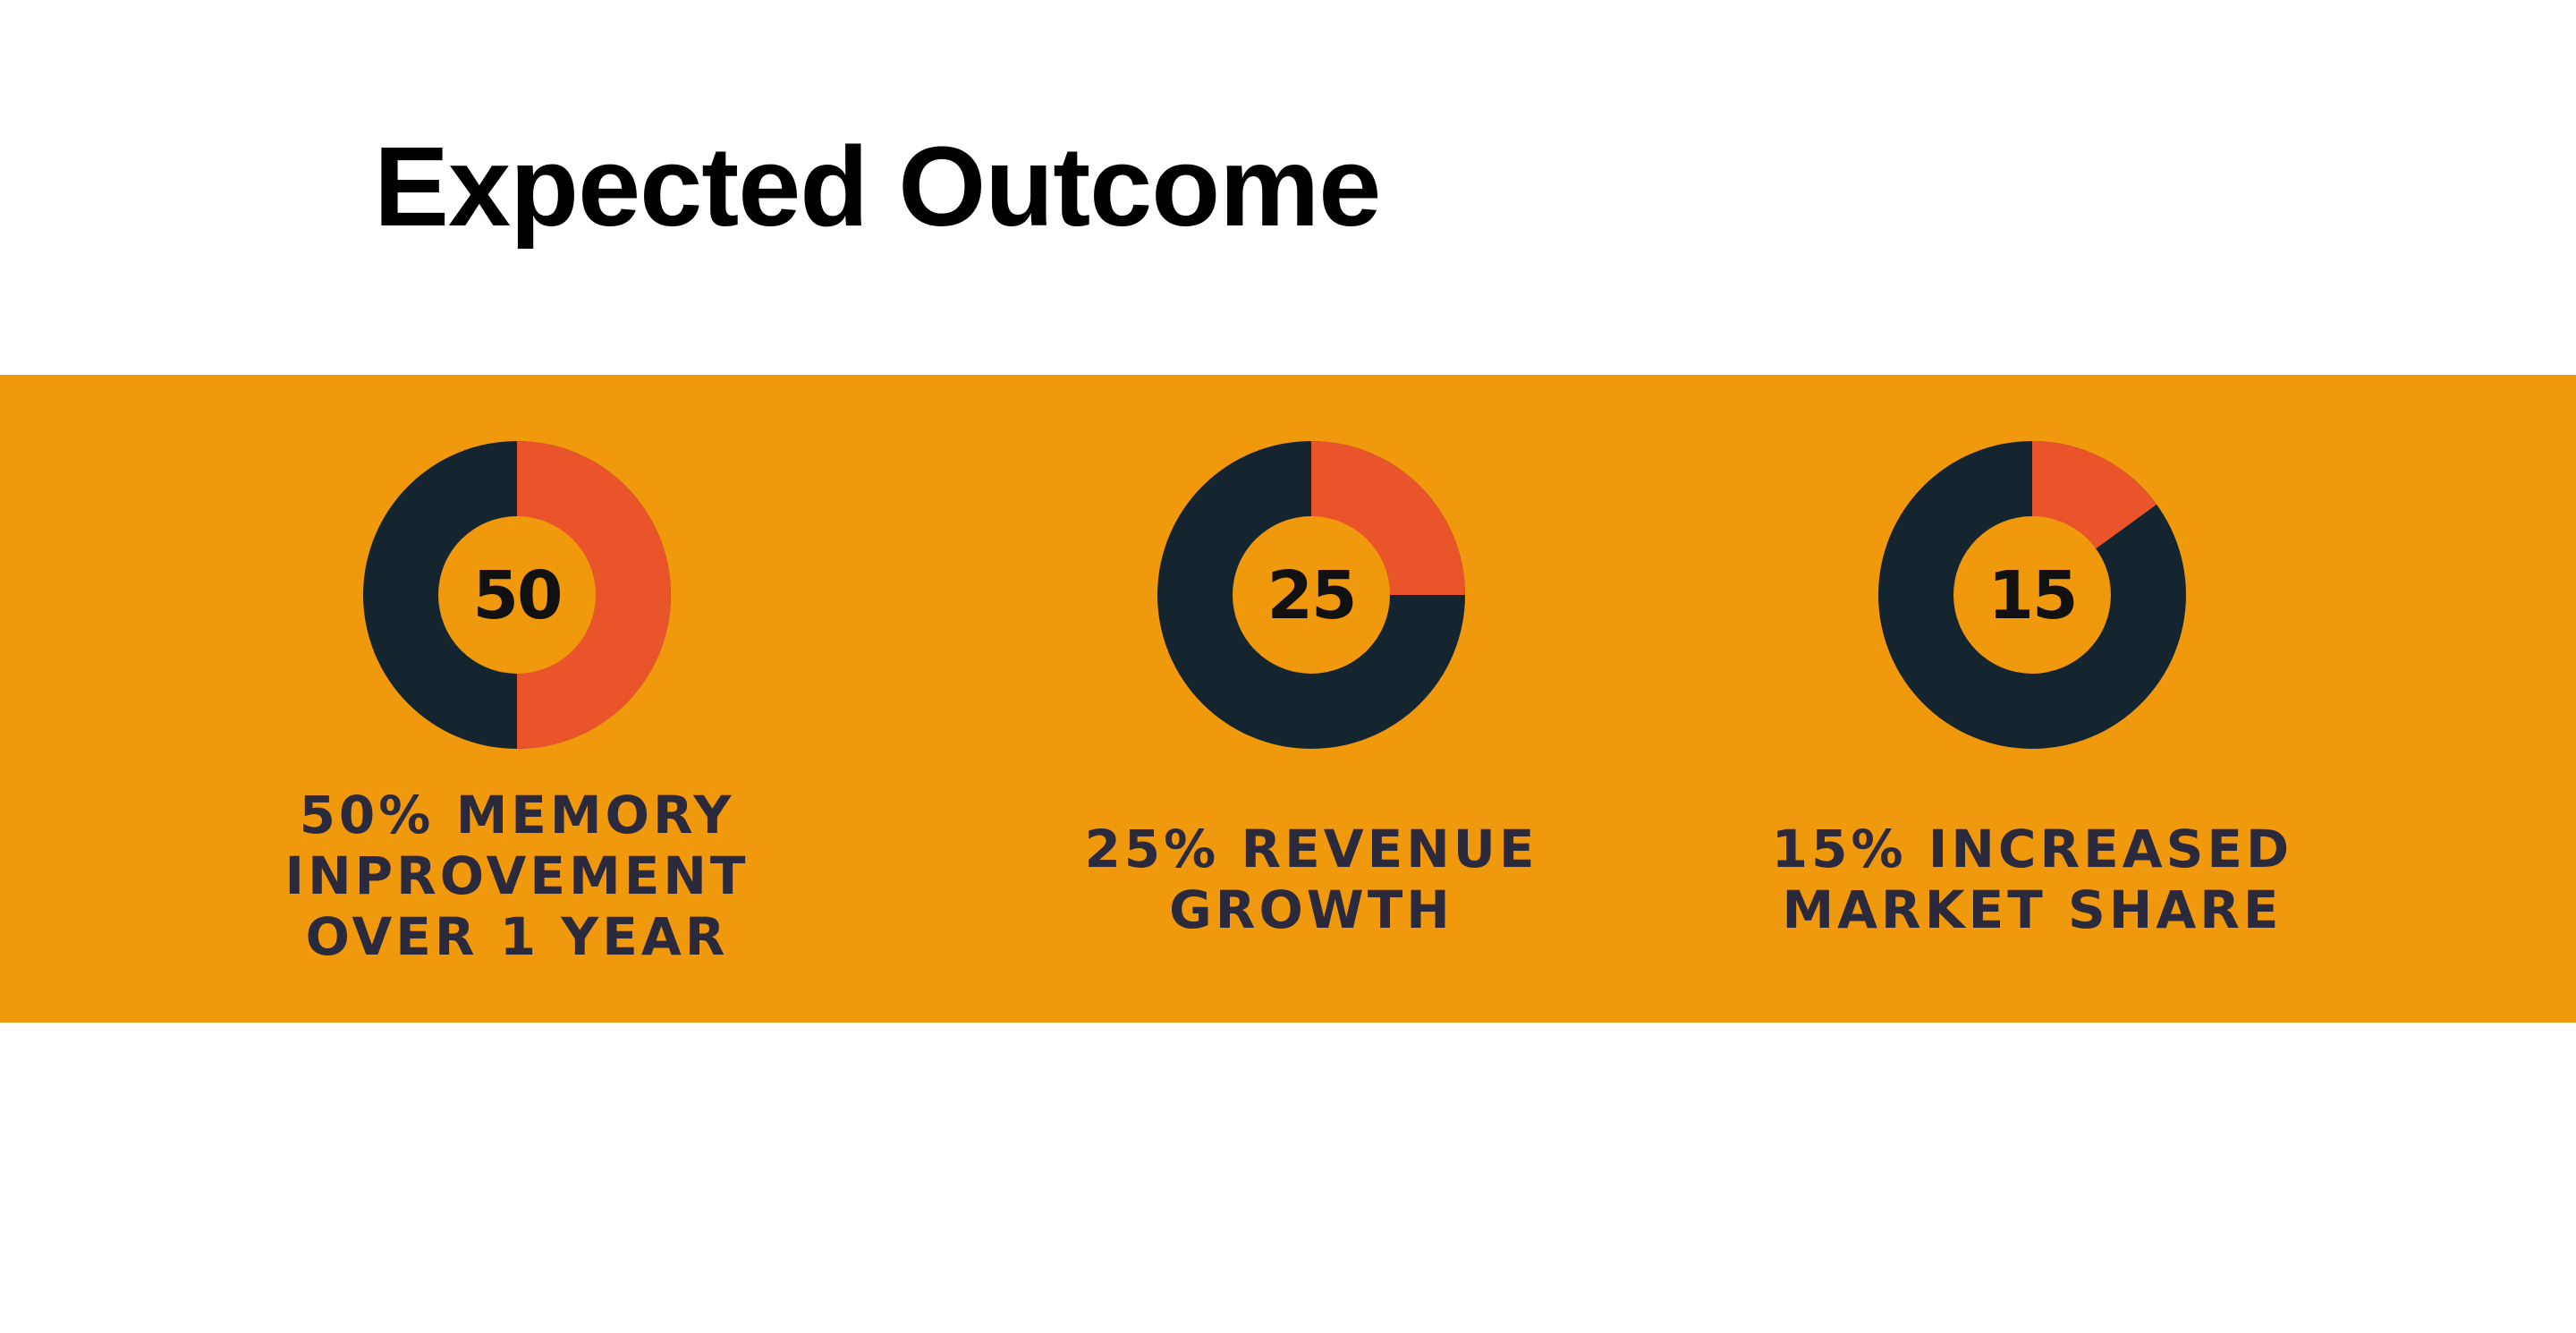 The image size is (2576, 1333). I want to click on donut-value-label: 25, so click(1311, 595).